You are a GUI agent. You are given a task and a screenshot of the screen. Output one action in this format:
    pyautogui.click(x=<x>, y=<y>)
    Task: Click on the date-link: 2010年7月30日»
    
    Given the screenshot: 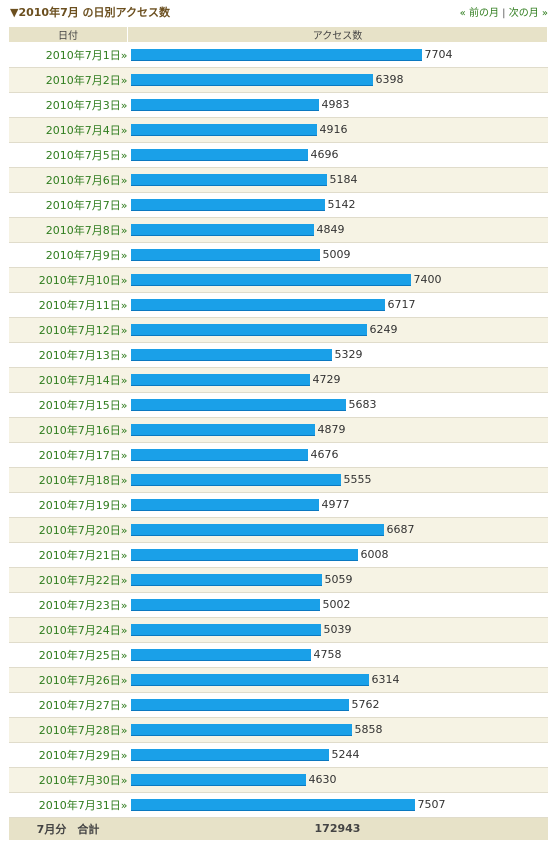 What is the action you would take?
    pyautogui.click(x=83, y=780)
    